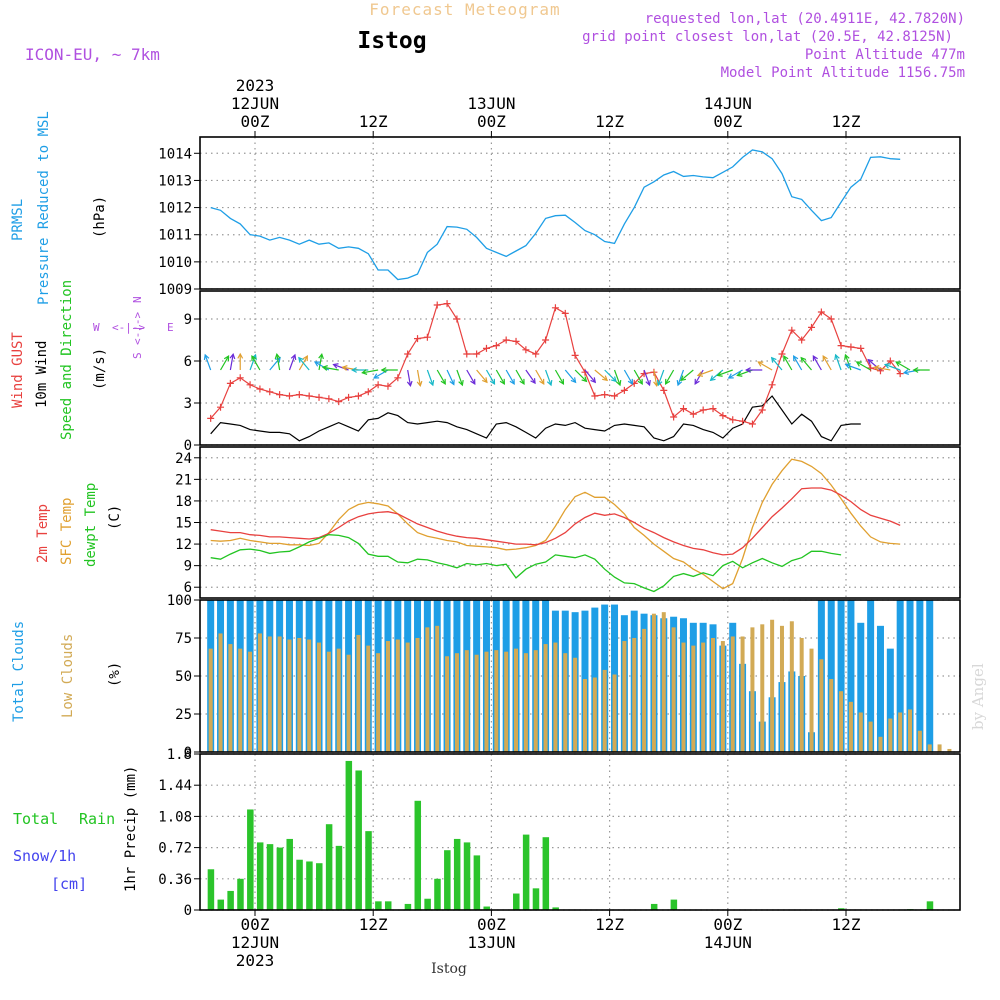  I want to click on compass-e: E, so click(170, 327).